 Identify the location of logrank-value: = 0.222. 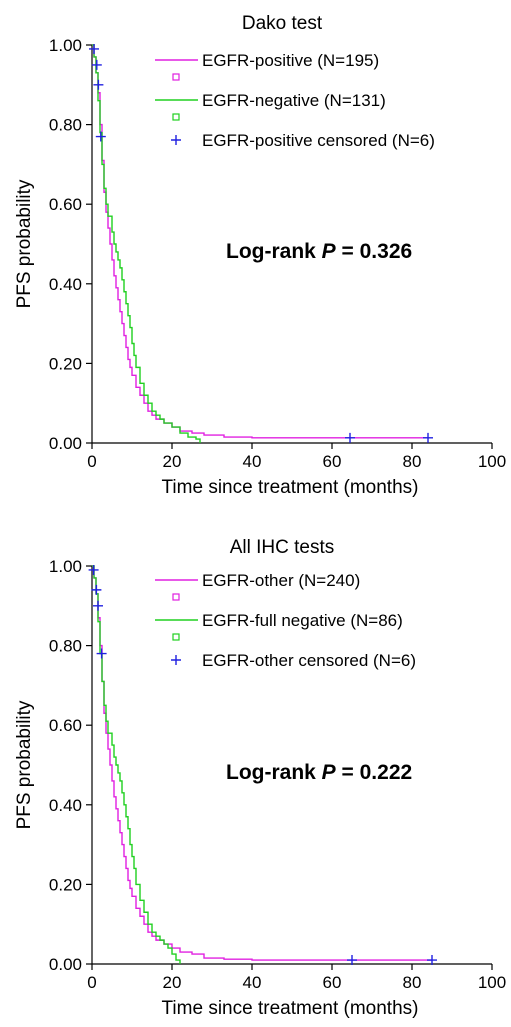
(374, 772).